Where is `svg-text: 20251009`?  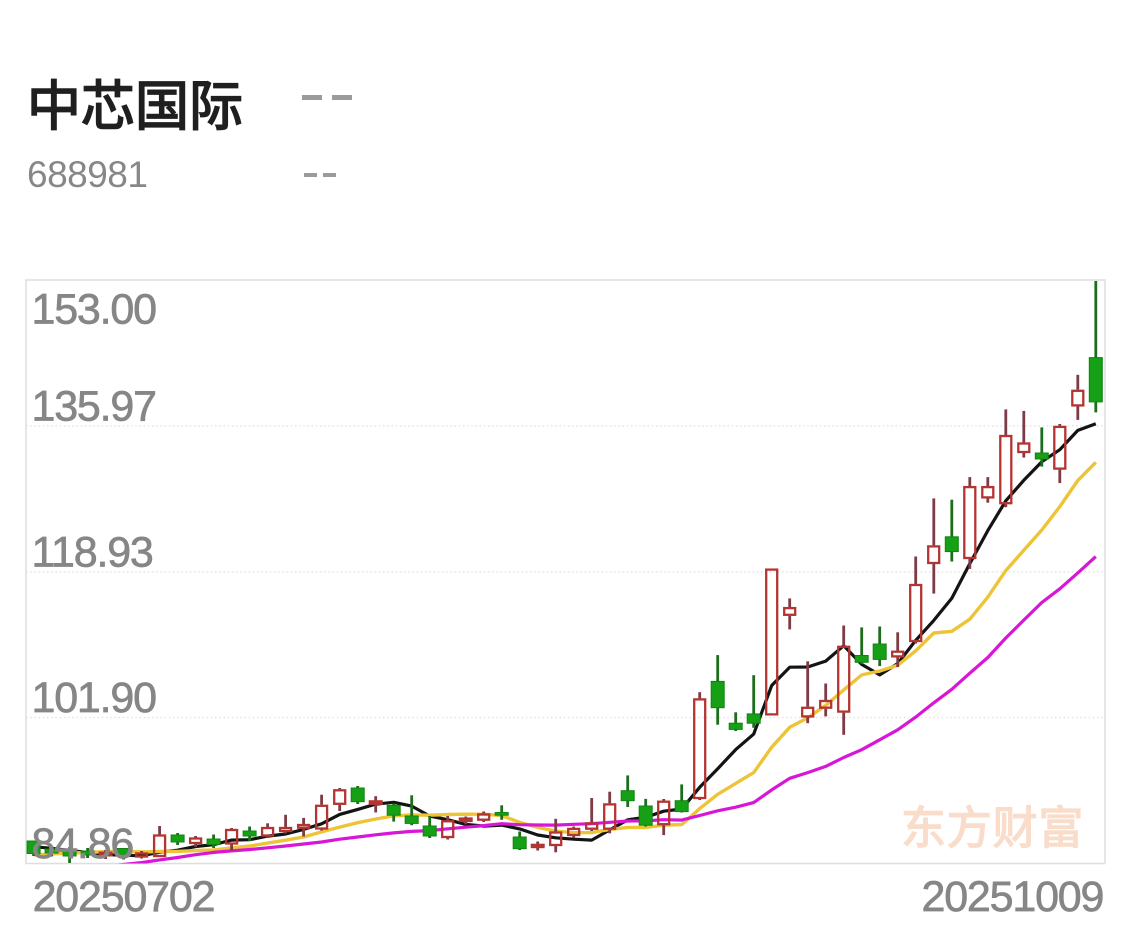
svg-text: 20251009 is located at coordinates (1013, 897).